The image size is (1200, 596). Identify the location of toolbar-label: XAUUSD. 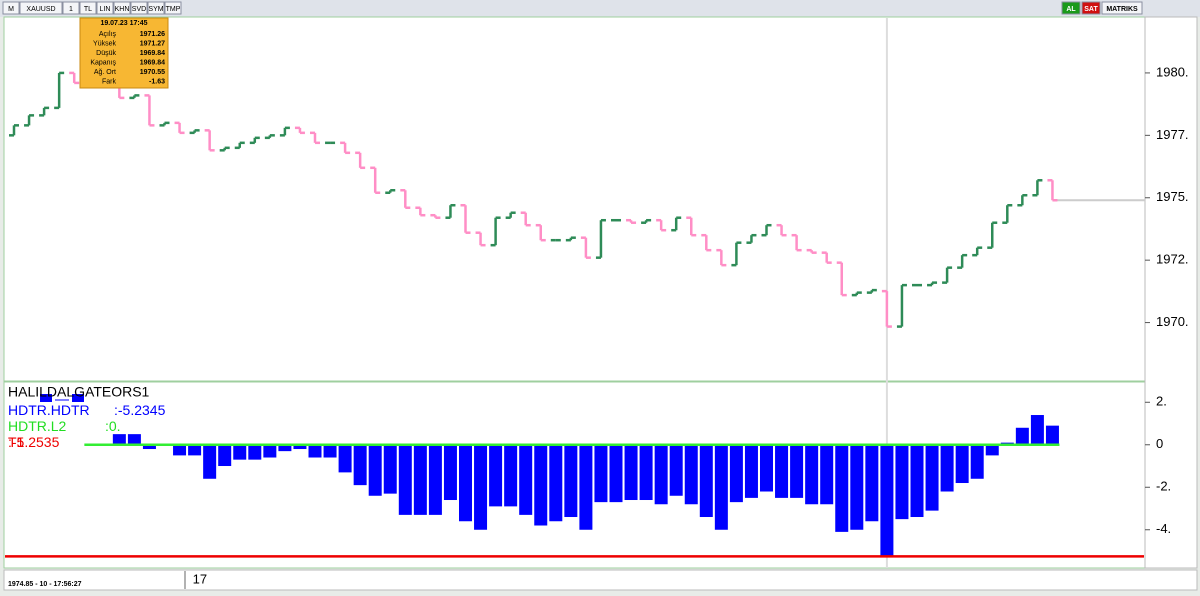
(40, 9).